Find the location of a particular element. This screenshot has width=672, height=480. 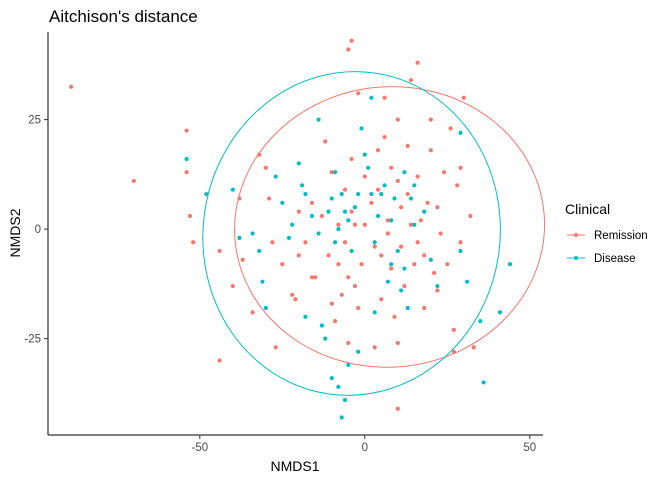

y-tick-label: 0 is located at coordinates (38, 230).